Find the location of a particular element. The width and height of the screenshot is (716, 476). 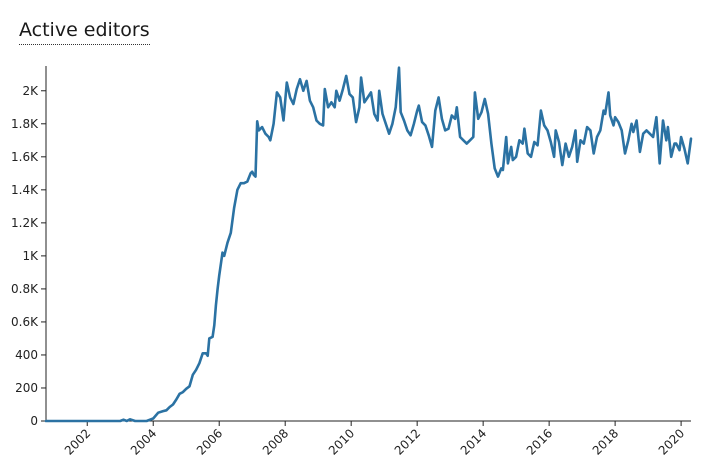

chart-title: Active editors is located at coordinates (84, 32).